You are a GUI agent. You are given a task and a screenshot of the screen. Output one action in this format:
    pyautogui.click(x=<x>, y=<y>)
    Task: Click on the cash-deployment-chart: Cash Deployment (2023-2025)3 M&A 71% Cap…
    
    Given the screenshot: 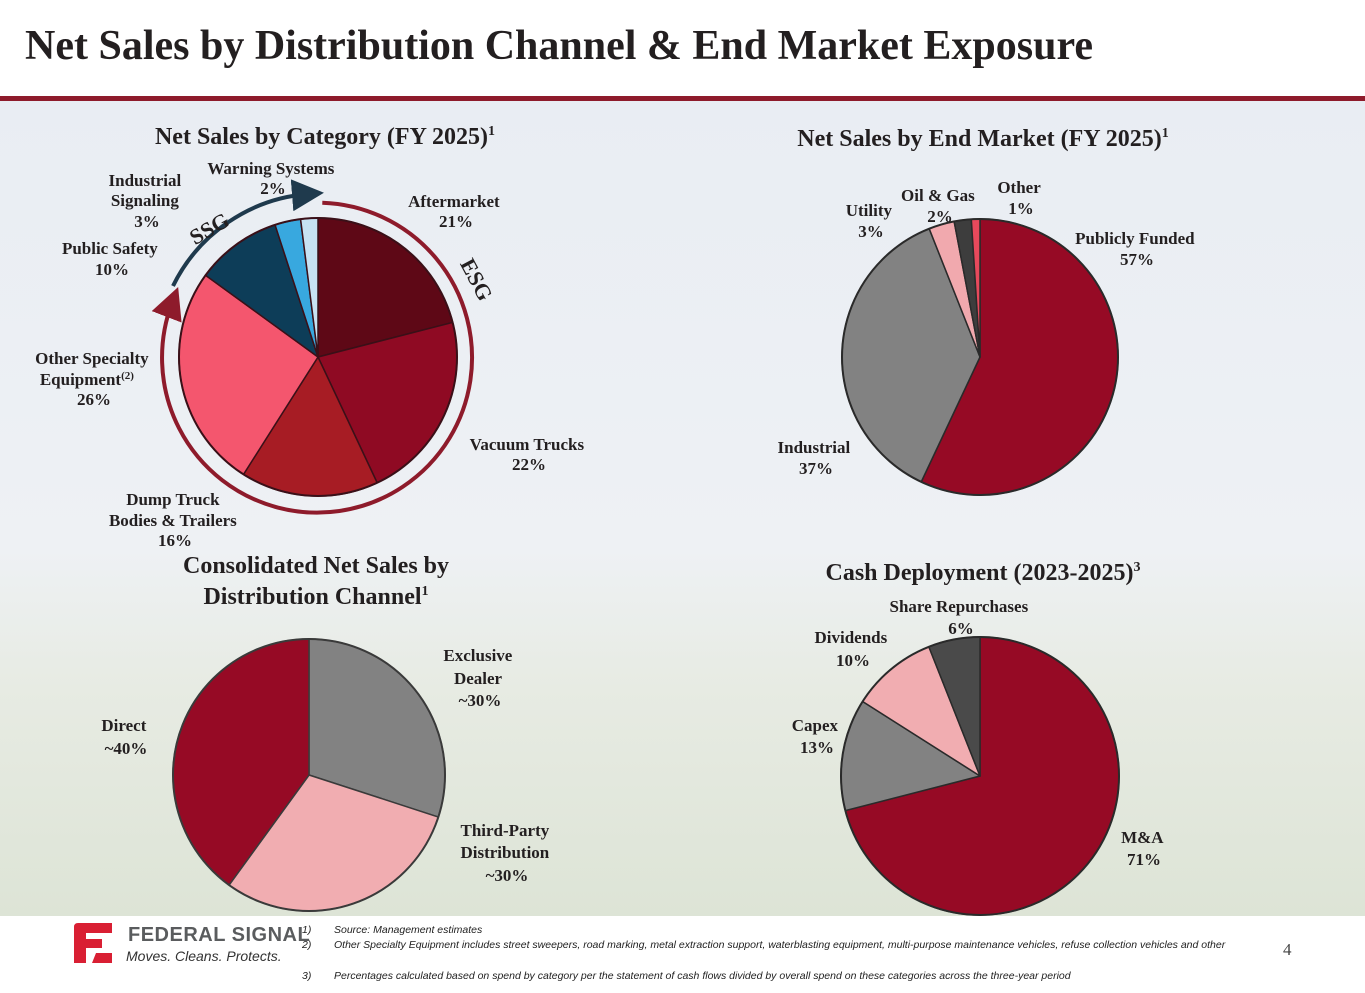 What is the action you would take?
    pyautogui.click(x=979, y=738)
    